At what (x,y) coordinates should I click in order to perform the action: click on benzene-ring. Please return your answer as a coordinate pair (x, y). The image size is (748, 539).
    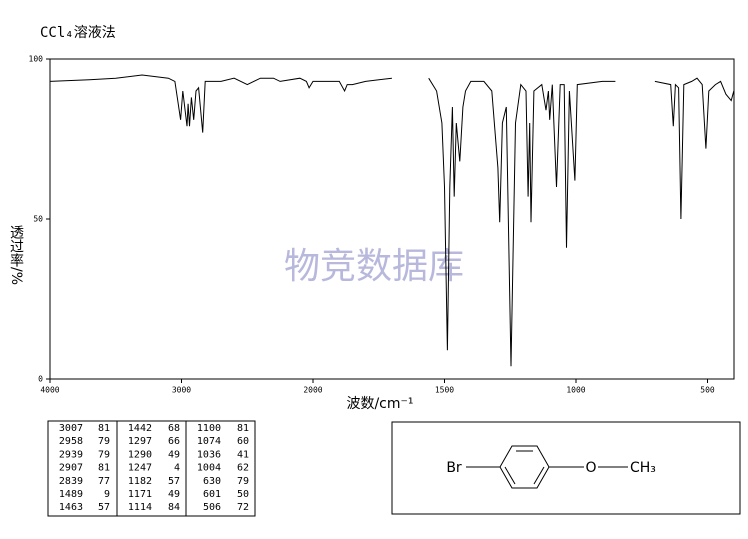
    Looking at the image, I should click on (524, 467).